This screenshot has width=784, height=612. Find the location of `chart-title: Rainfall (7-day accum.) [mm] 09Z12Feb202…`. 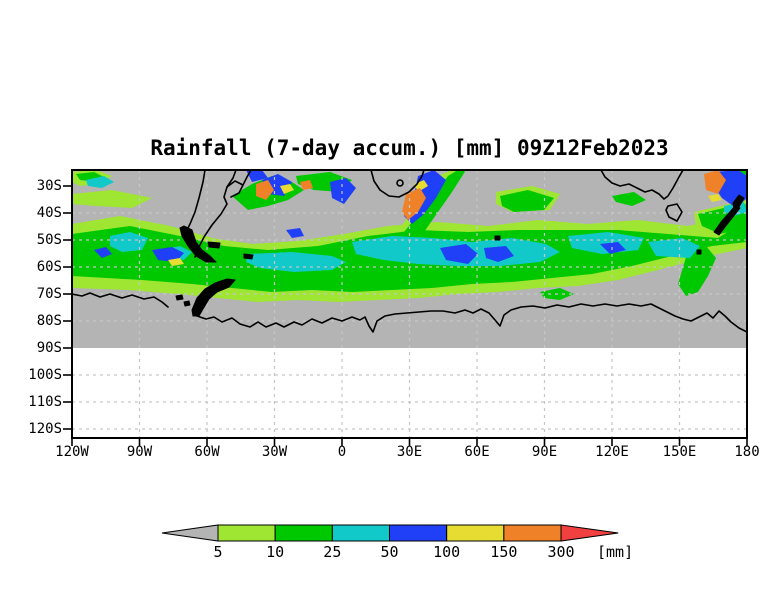

chart-title: Rainfall (7-day accum.) [mm] 09Z12Feb202… is located at coordinates (409, 148).